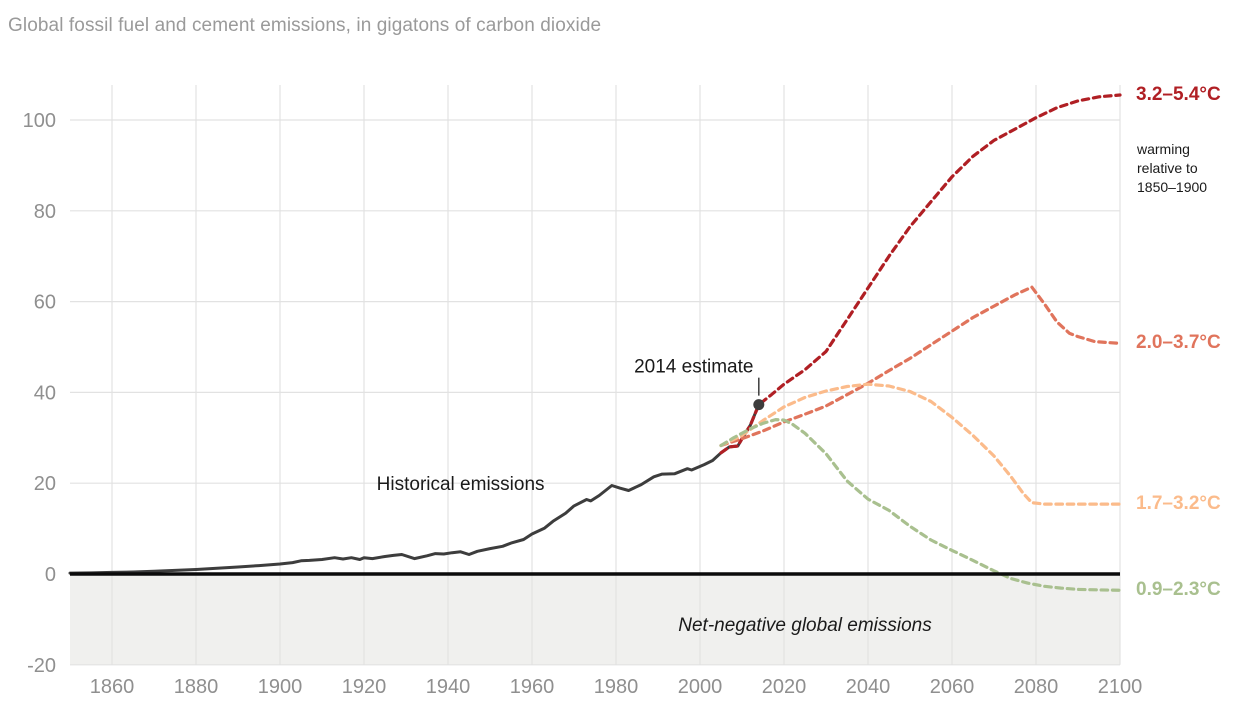 The width and height of the screenshot is (1260, 706). I want to click on x-tick-label: 1940, so click(448, 687).